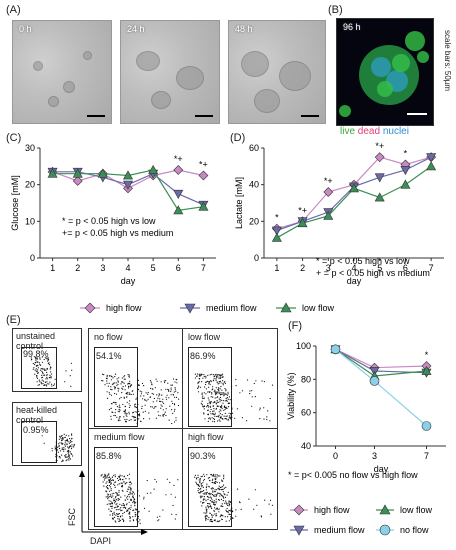 This screenshot has width=456, height=550. Describe the element at coordinates (381, 387) in the screenshot. I see `series-line-no-flow` at that location.